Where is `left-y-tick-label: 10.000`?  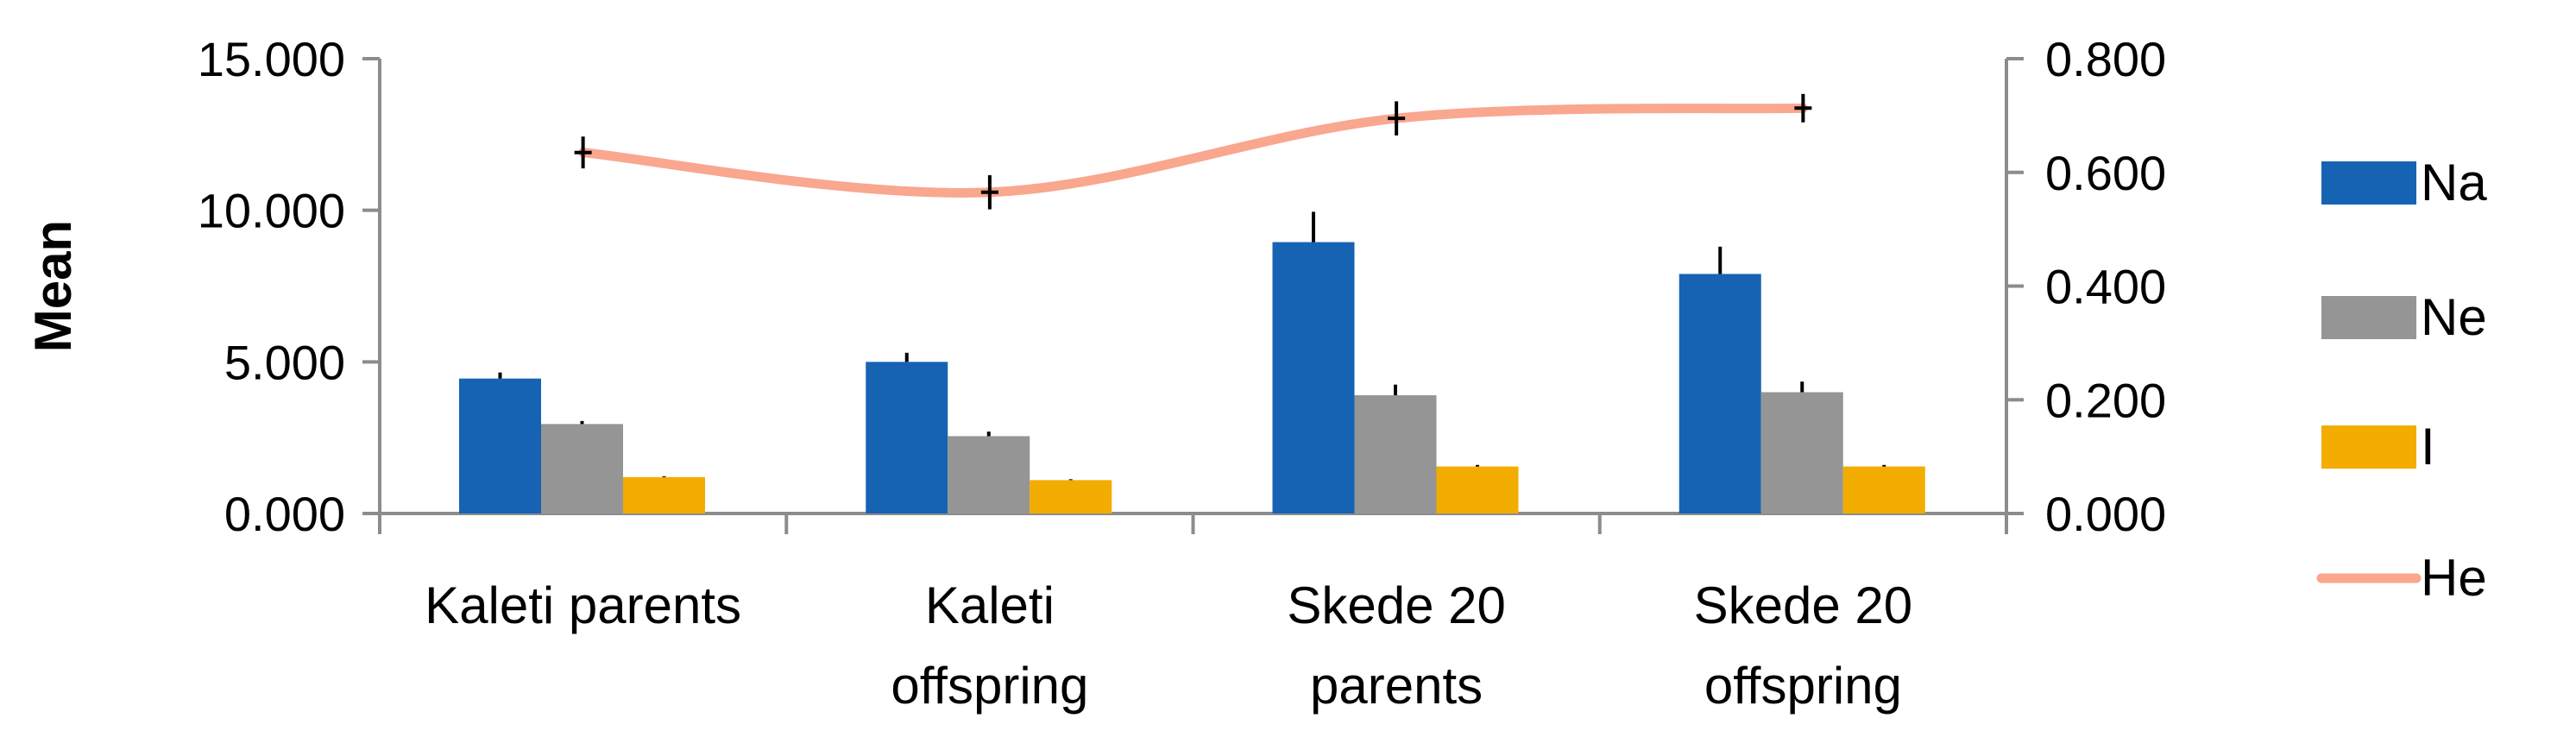 left-y-tick-label: 10.000 is located at coordinates (271, 211).